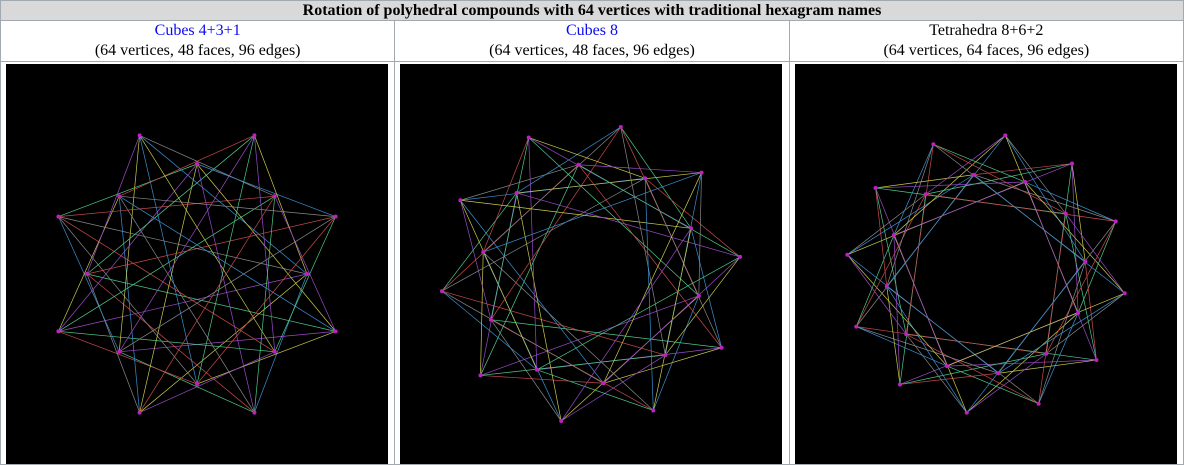 The image size is (1184, 465). I want to click on column-link: Cubes 4+3+1, so click(197, 30).